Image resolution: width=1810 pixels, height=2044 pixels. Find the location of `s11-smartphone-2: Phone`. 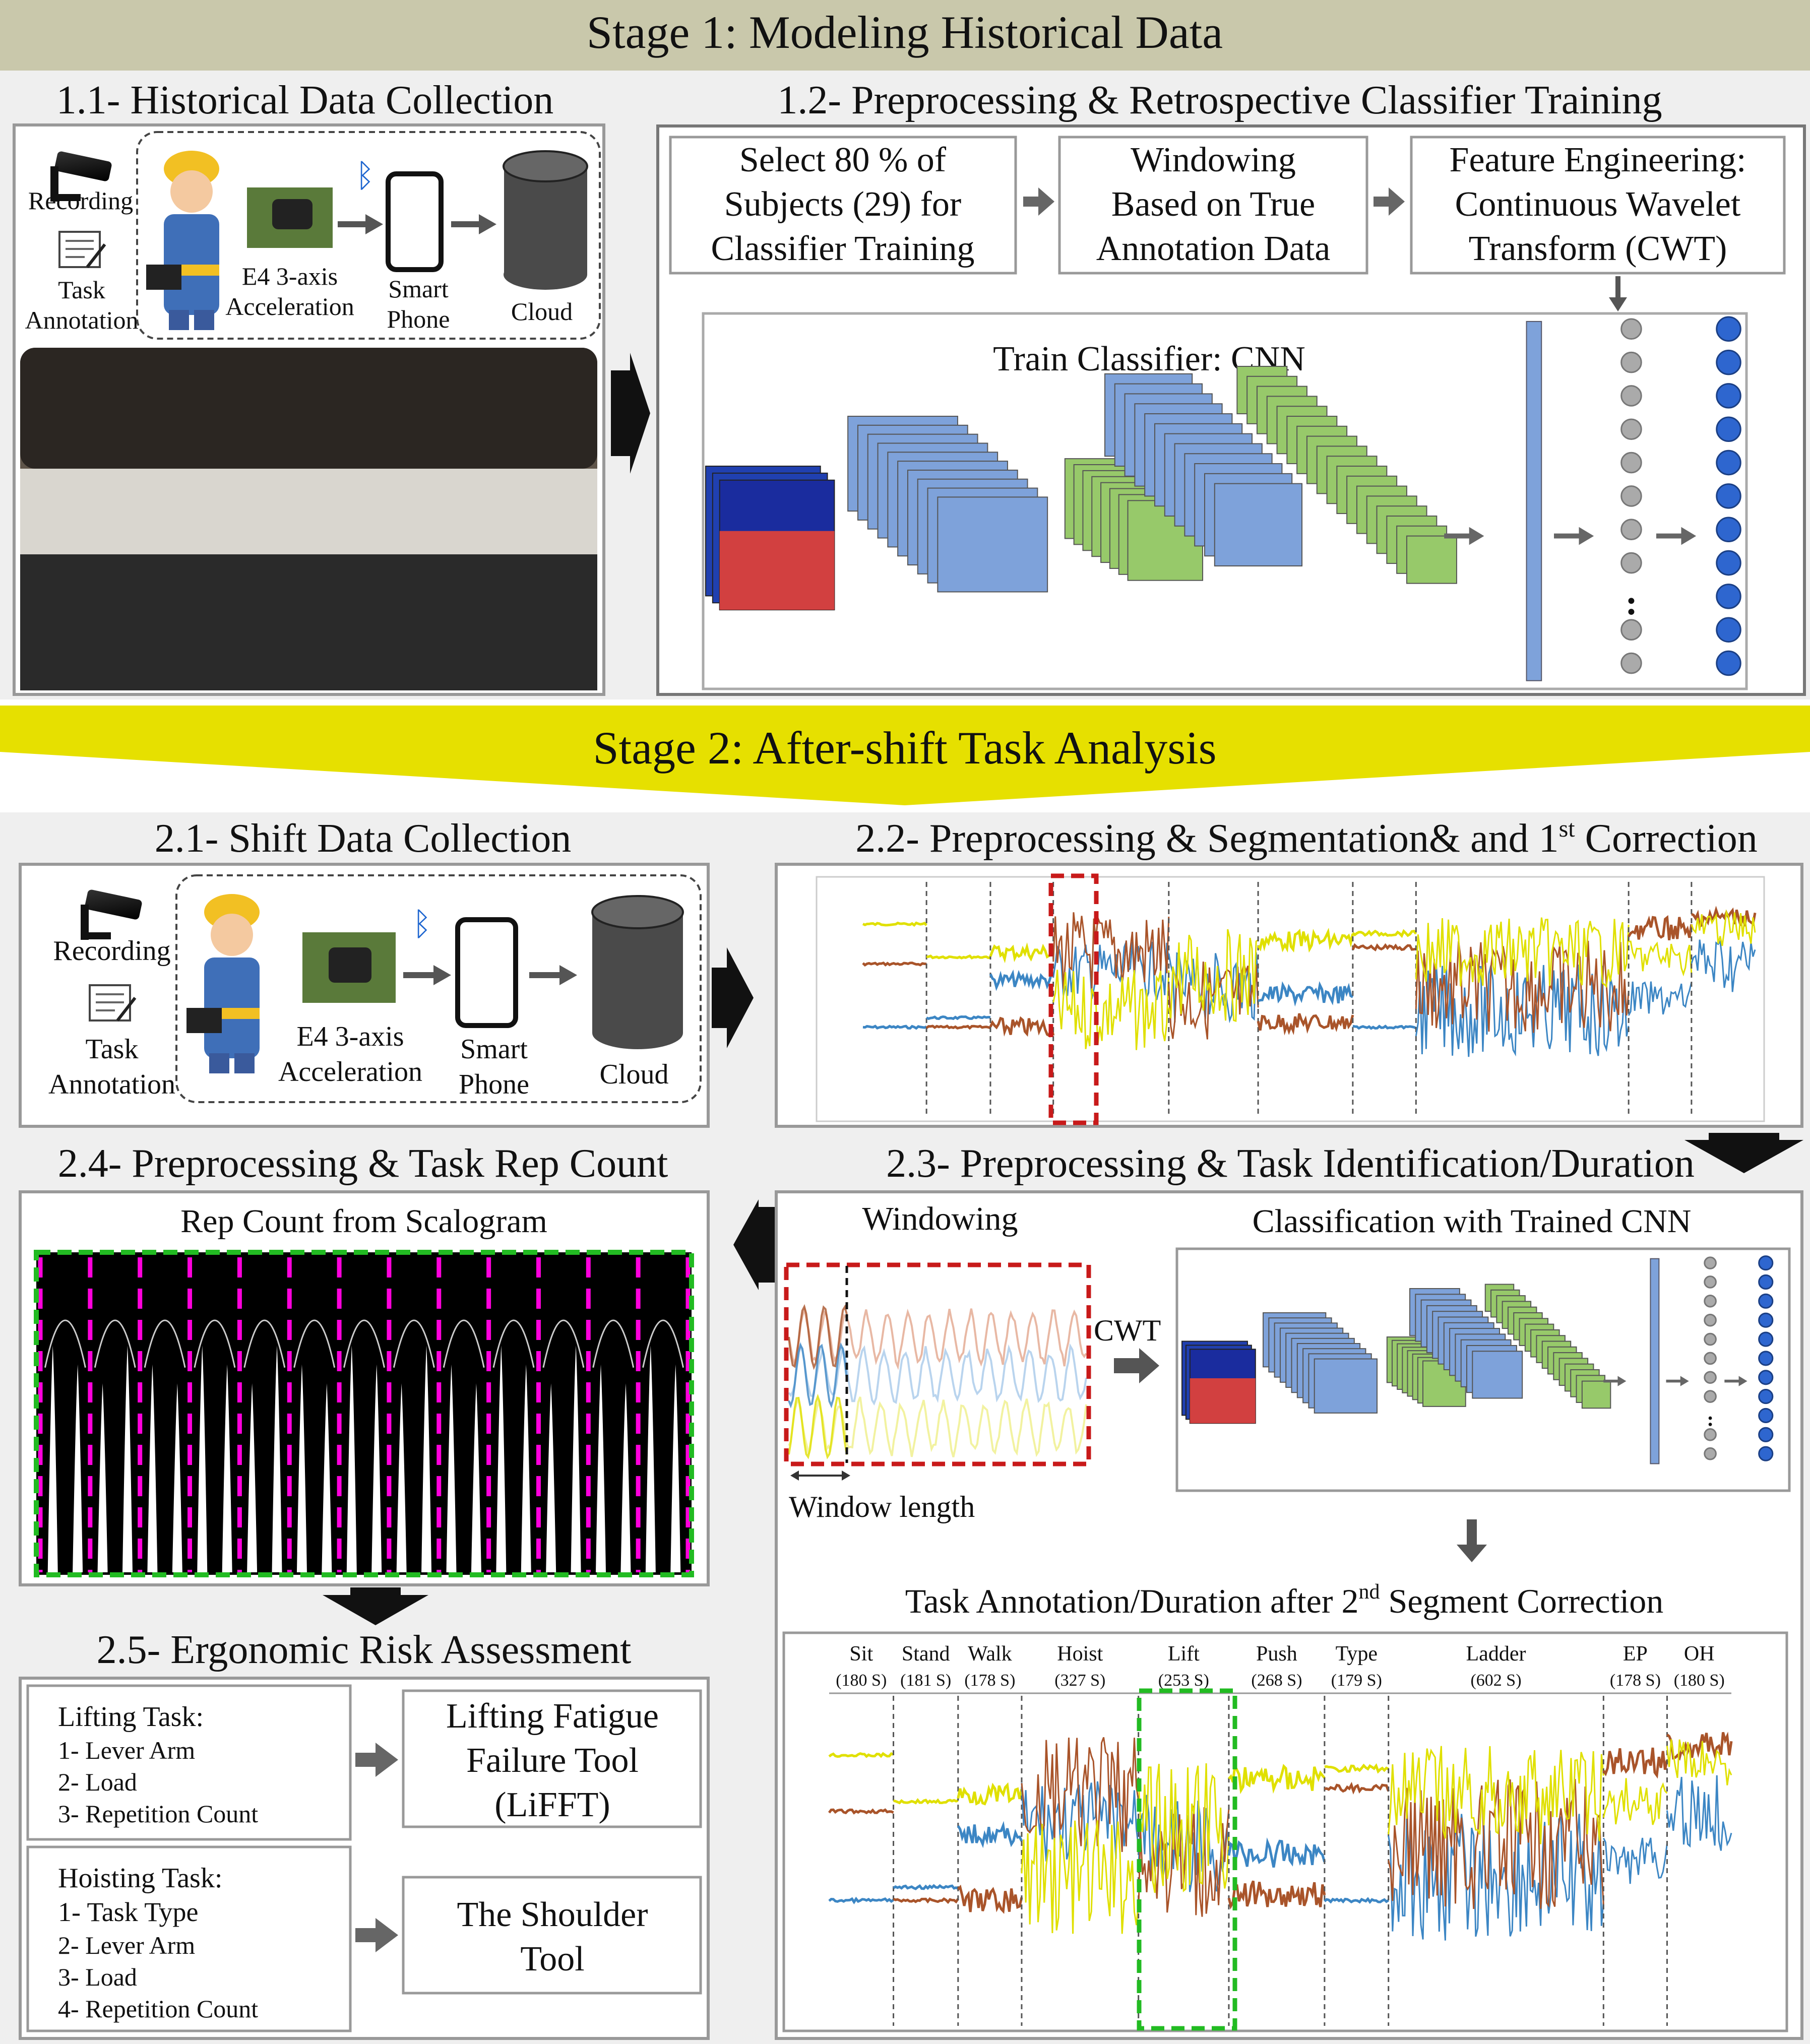

s11-smartphone-2: Phone is located at coordinates (418, 319).